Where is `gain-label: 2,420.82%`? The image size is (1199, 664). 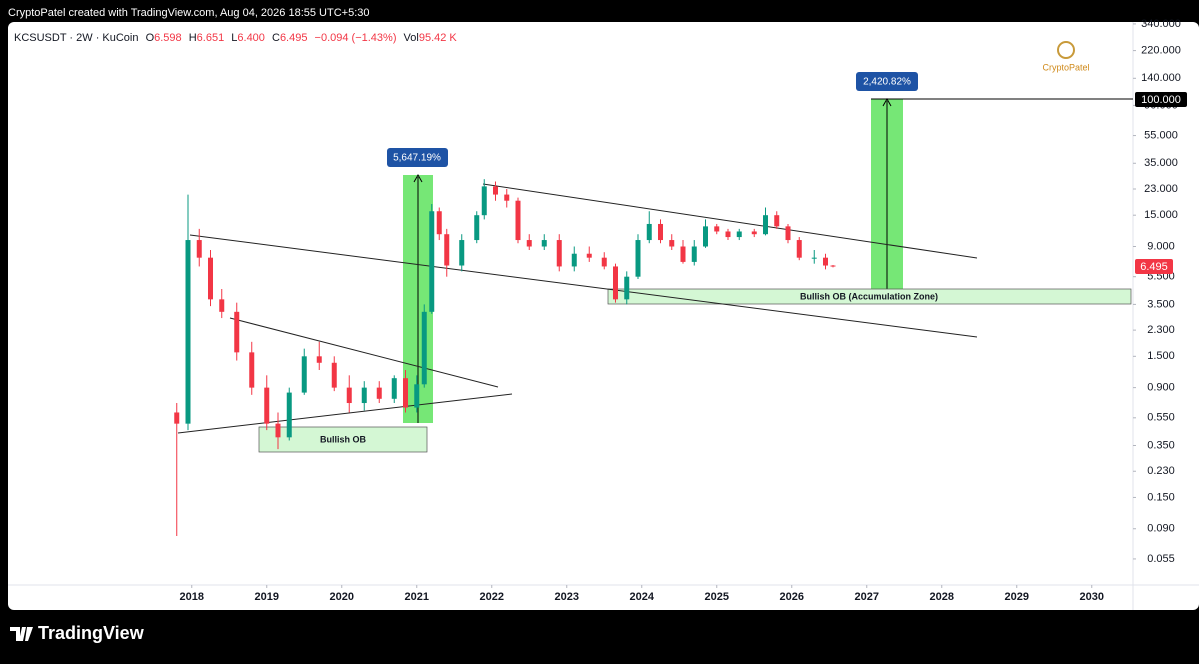 gain-label: 2,420.82% is located at coordinates (887, 82).